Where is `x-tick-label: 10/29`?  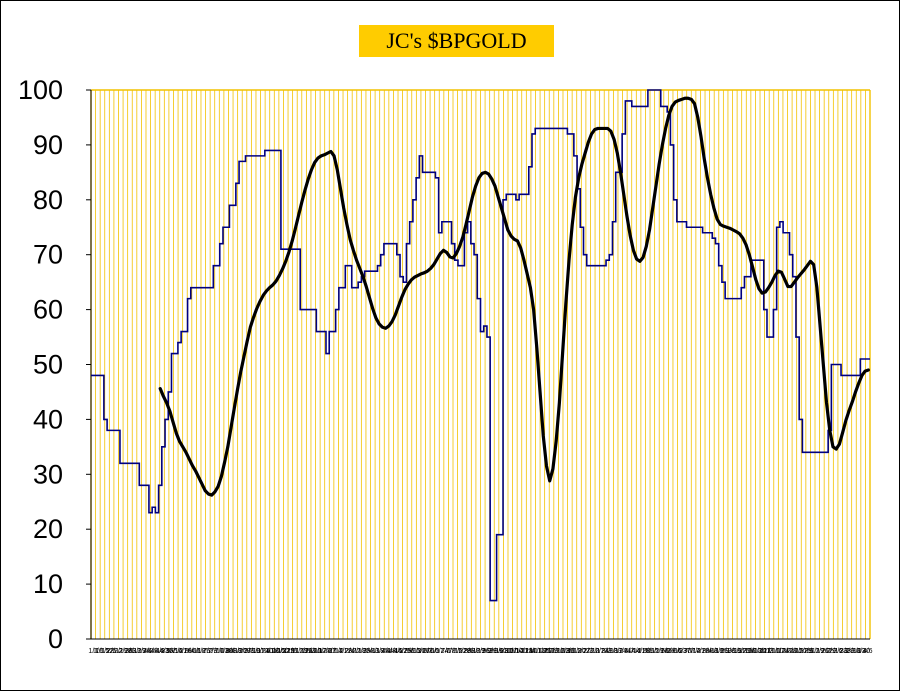 x-tick-label: 10/29 is located at coordinates (286, 651).